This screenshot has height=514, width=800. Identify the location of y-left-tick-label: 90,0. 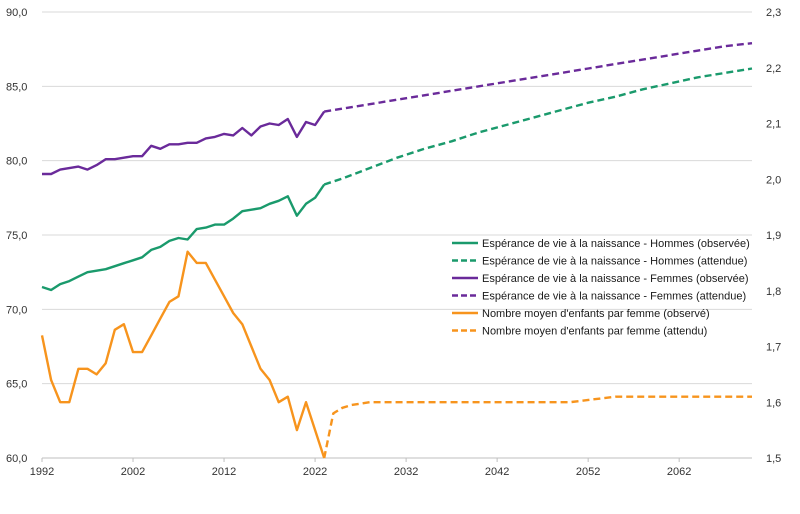
(16, 13).